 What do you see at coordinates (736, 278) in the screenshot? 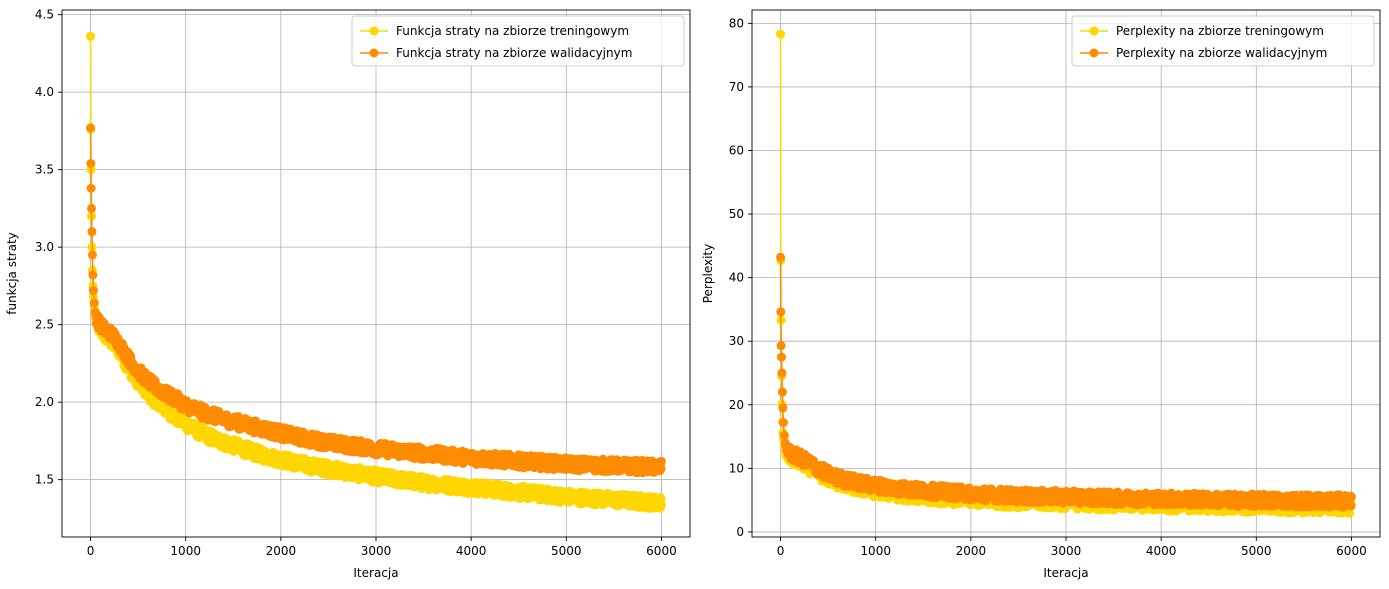
I see `y-tick-label: 40` at bounding box center [736, 278].